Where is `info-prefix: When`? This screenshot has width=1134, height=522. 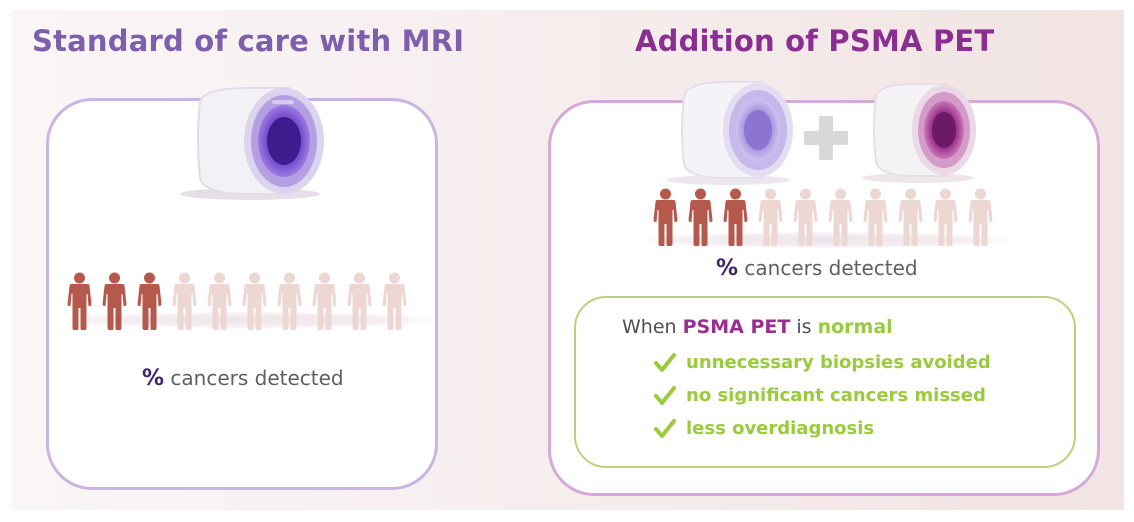 info-prefix: When is located at coordinates (649, 327).